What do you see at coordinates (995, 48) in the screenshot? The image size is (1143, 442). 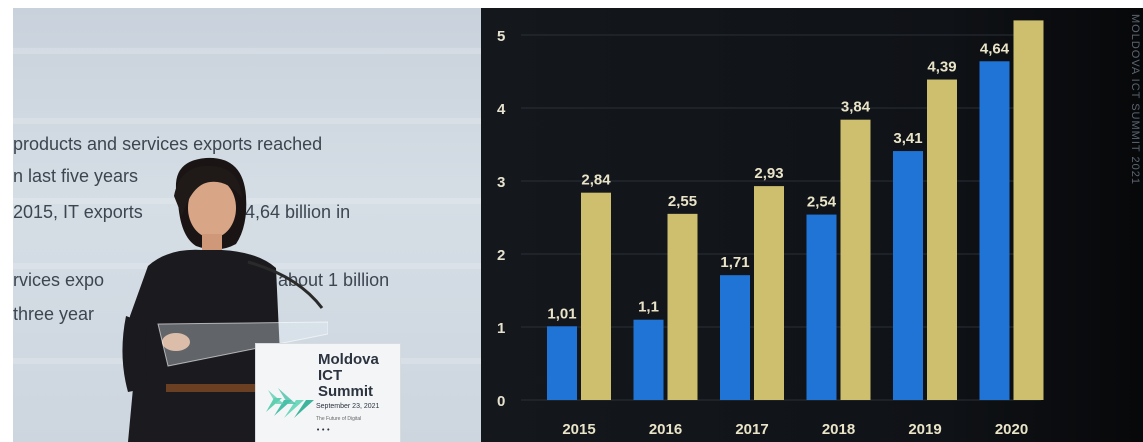 I see `bar-value-label: 4,64` at bounding box center [995, 48].